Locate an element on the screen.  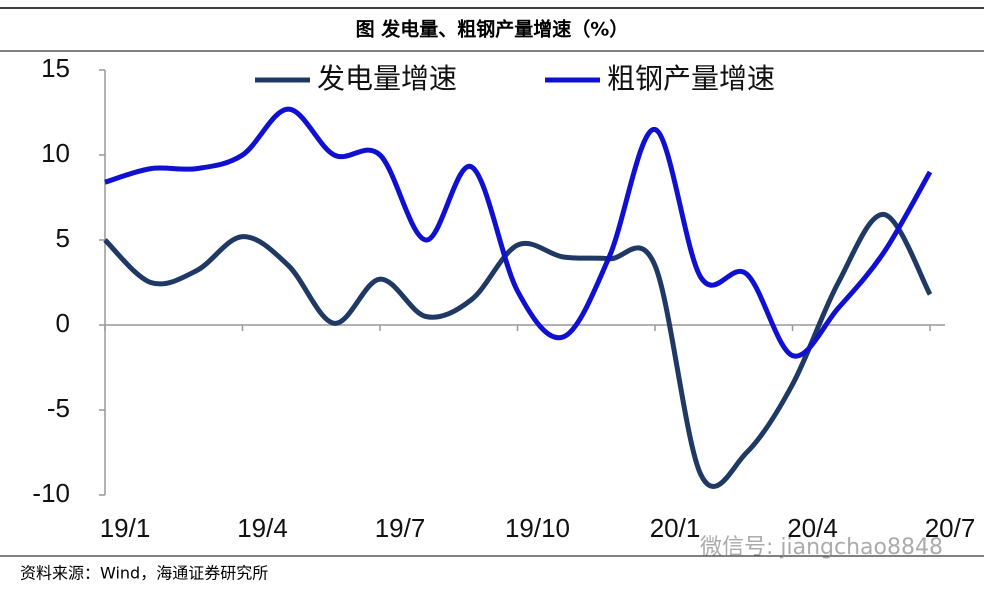
source: 资料来源：Wind，海通证券研究所 is located at coordinates (144, 573).